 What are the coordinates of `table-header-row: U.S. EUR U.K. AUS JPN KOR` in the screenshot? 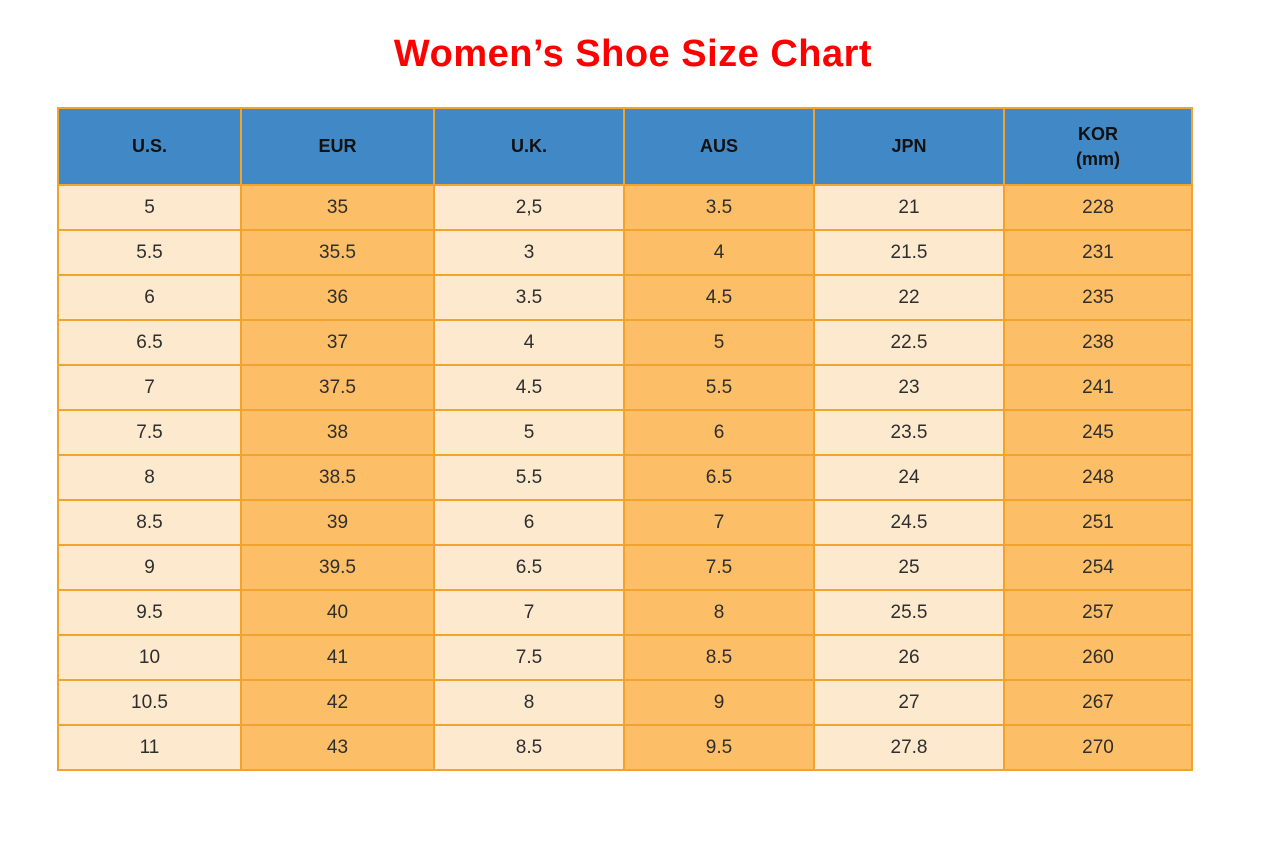 It's located at (625, 146).